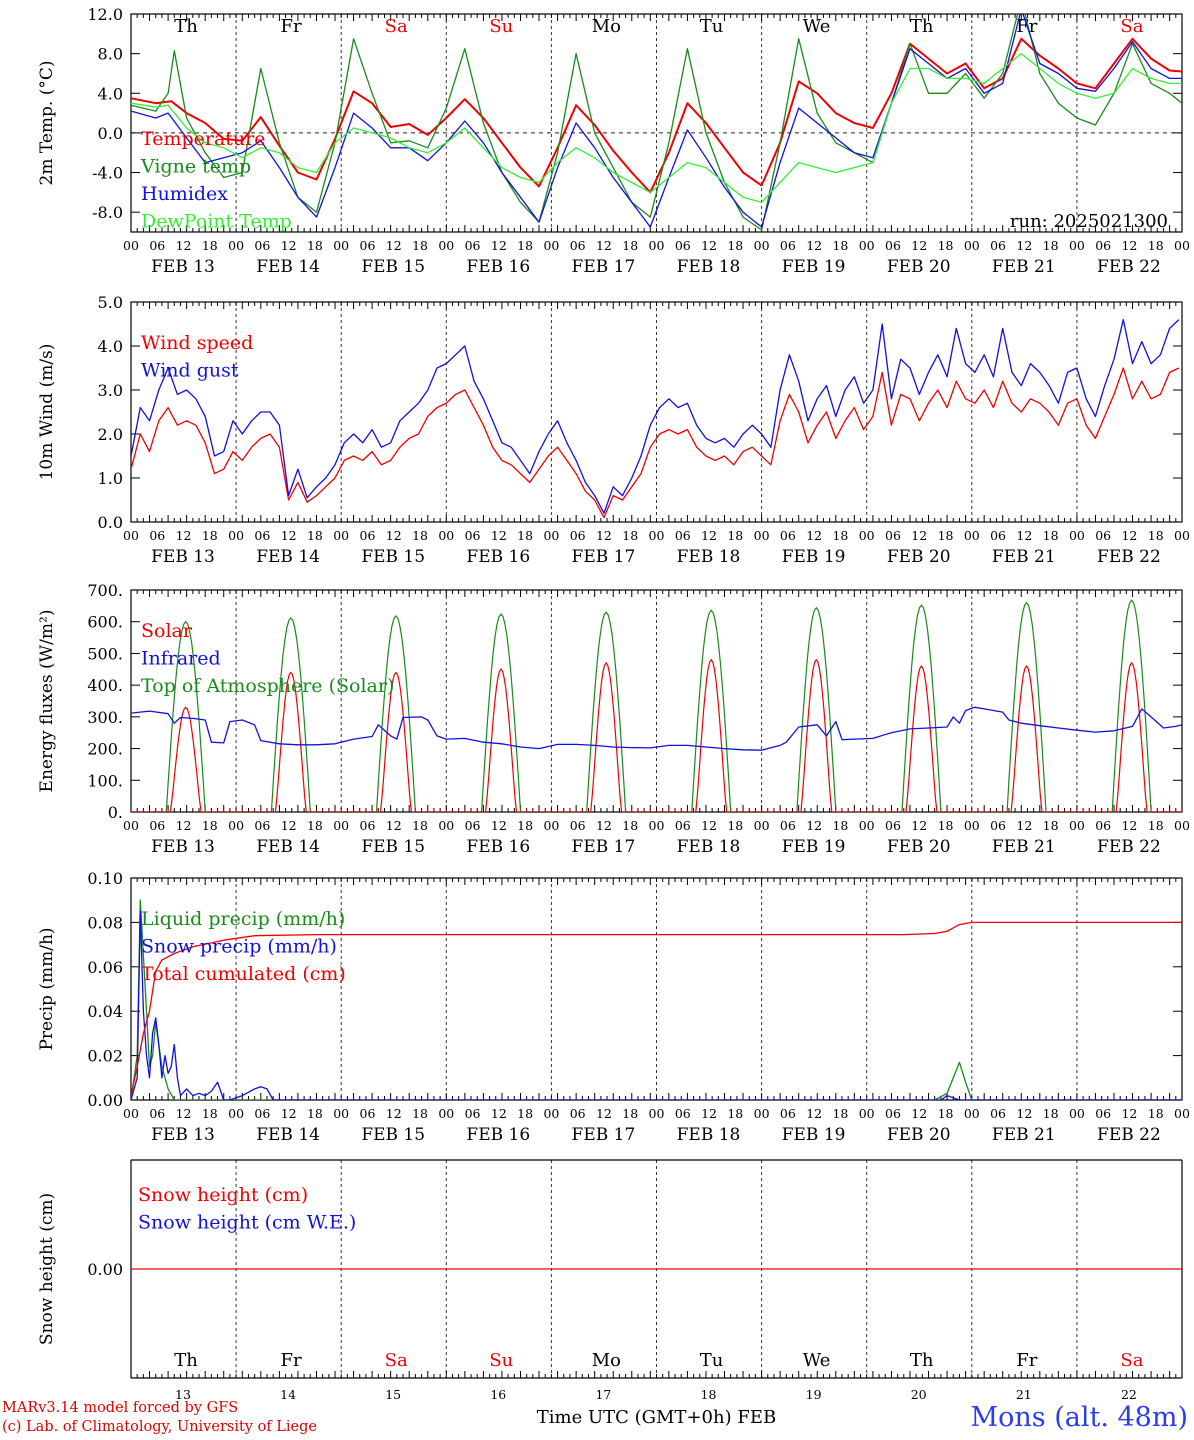  I want to click on legend-entry: Total cumulated (cm), so click(243, 974).